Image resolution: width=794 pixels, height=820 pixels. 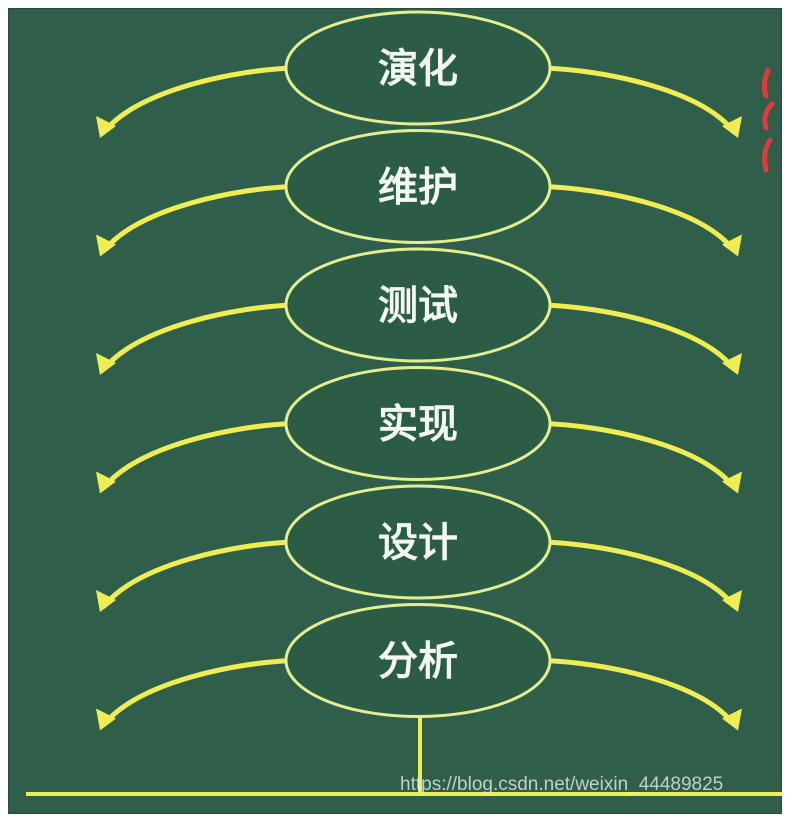 I want to click on stage-5-node: 分析, so click(x=418, y=660).